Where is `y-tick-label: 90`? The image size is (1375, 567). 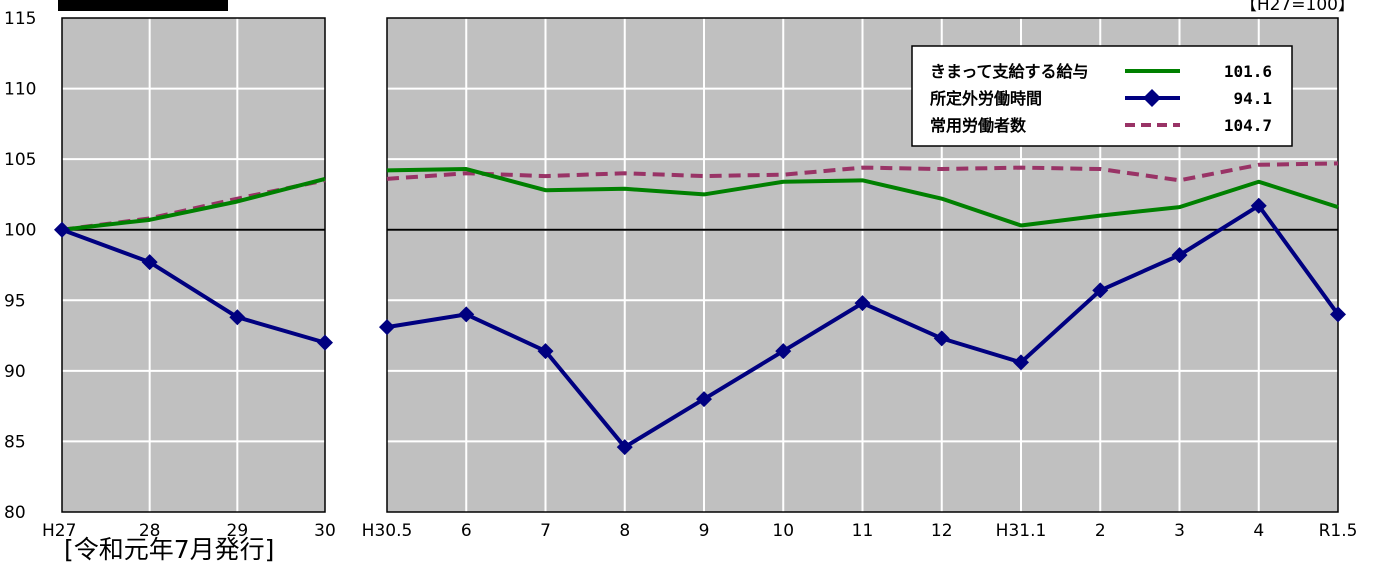
y-tick-label: 90 is located at coordinates (15, 372).